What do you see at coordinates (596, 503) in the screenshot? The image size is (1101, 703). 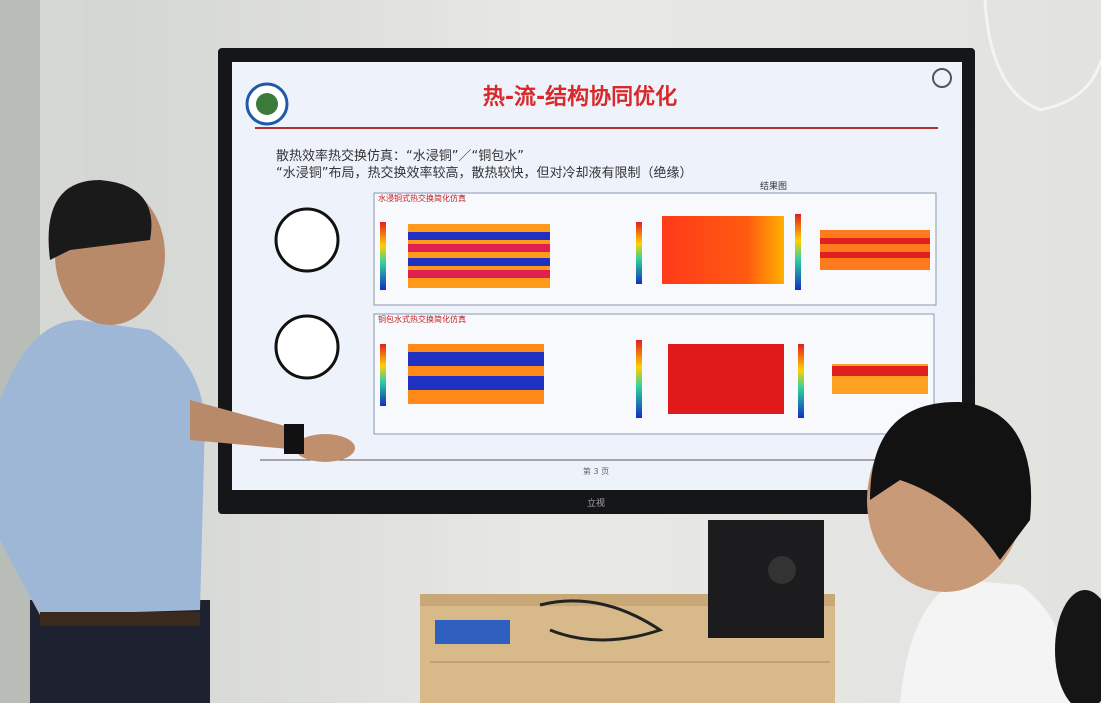 I see `tv-brand: 立视` at bounding box center [596, 503].